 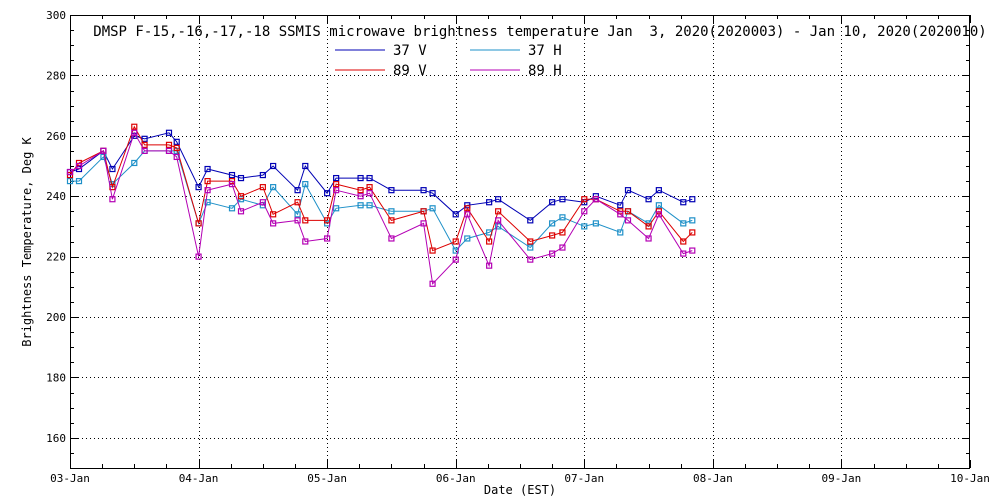 I want to click on y-axis-title: Brightness Temperature, Deg K, so click(x=27, y=241).